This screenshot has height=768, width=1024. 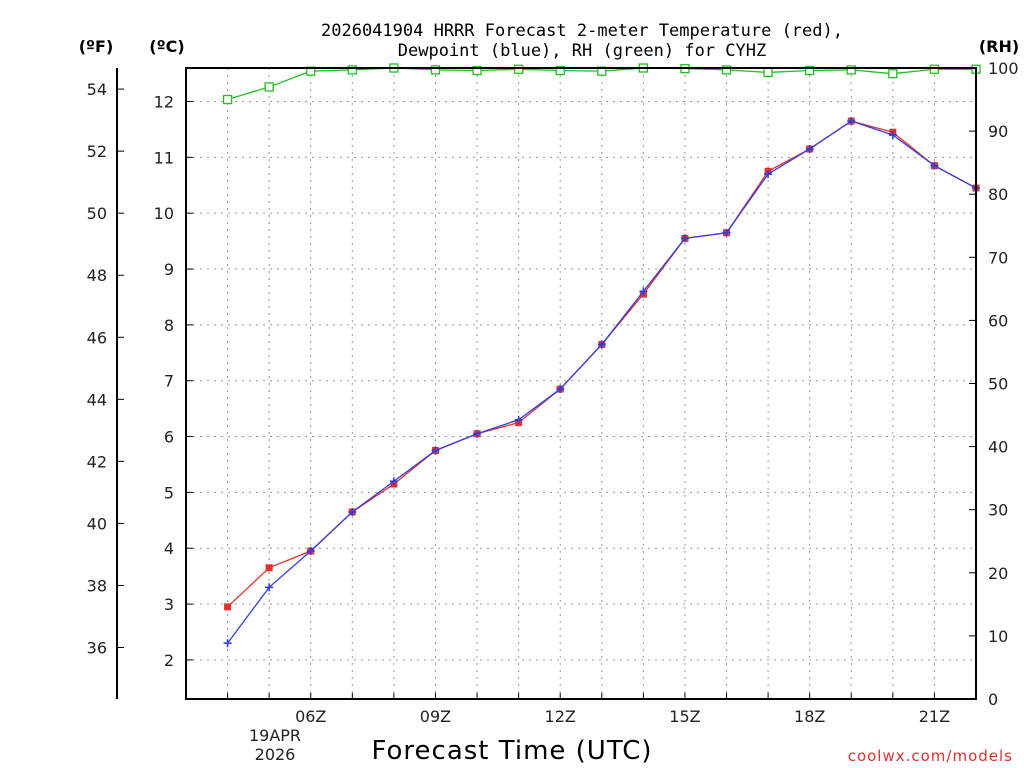 What do you see at coordinates (582, 51) in the screenshot?
I see `chart-title-line2: Dewpoint (blue), RH (green) for CYHZ` at bounding box center [582, 51].